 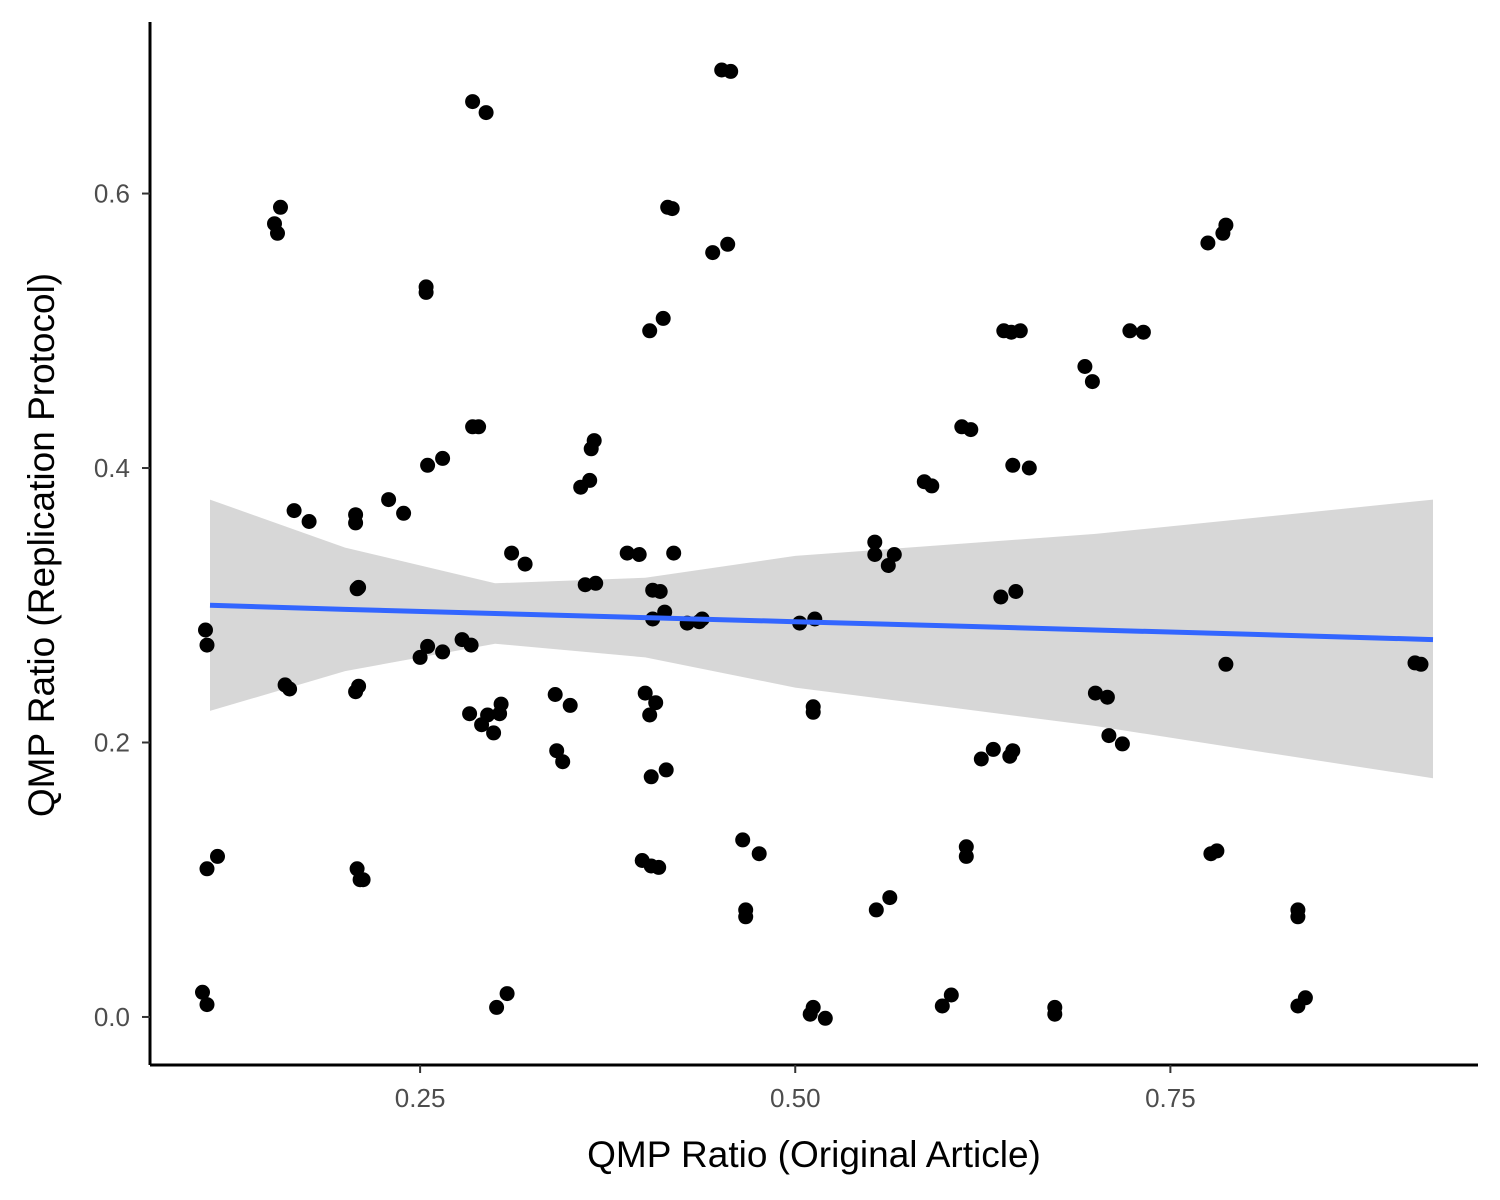 What do you see at coordinates (112, 742) in the screenshot?
I see `y-tick-label: 0.2` at bounding box center [112, 742].